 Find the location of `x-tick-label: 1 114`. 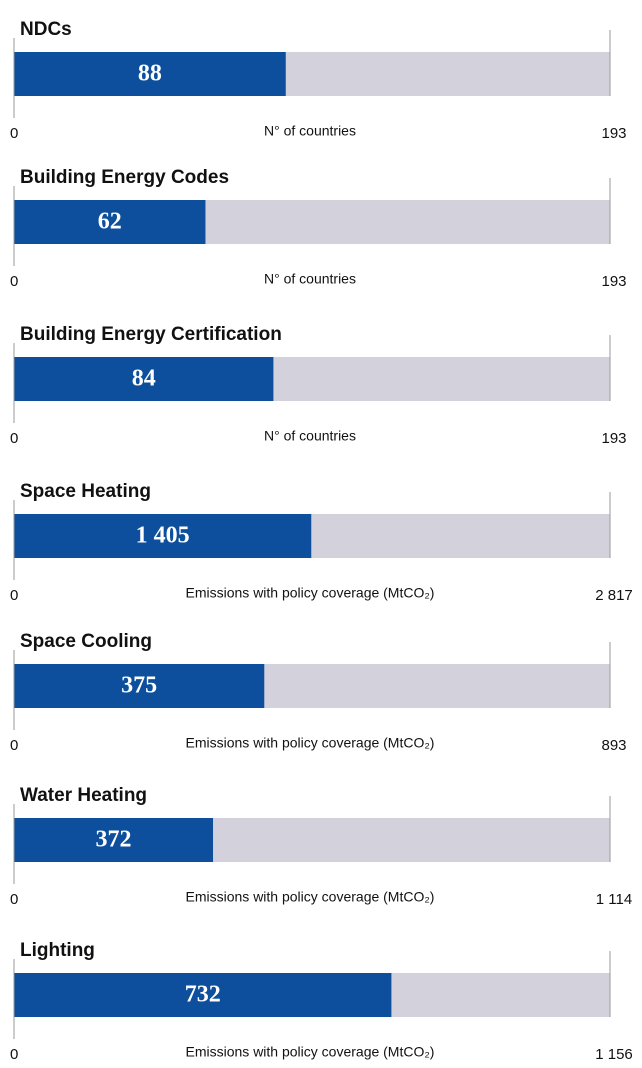

x-tick-label: 1 114 is located at coordinates (614, 899).